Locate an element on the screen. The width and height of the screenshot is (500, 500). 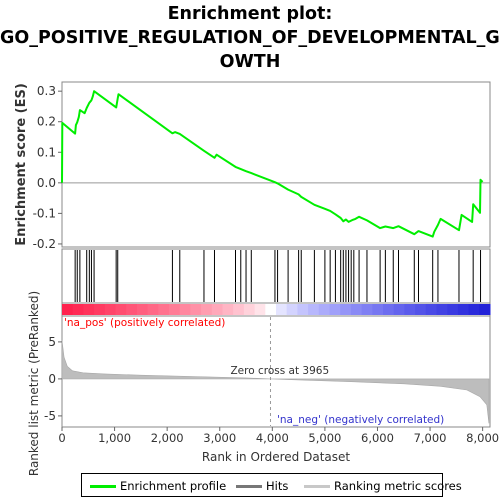
es-y-tick-label: 0.1 is located at coordinates (46, 152).